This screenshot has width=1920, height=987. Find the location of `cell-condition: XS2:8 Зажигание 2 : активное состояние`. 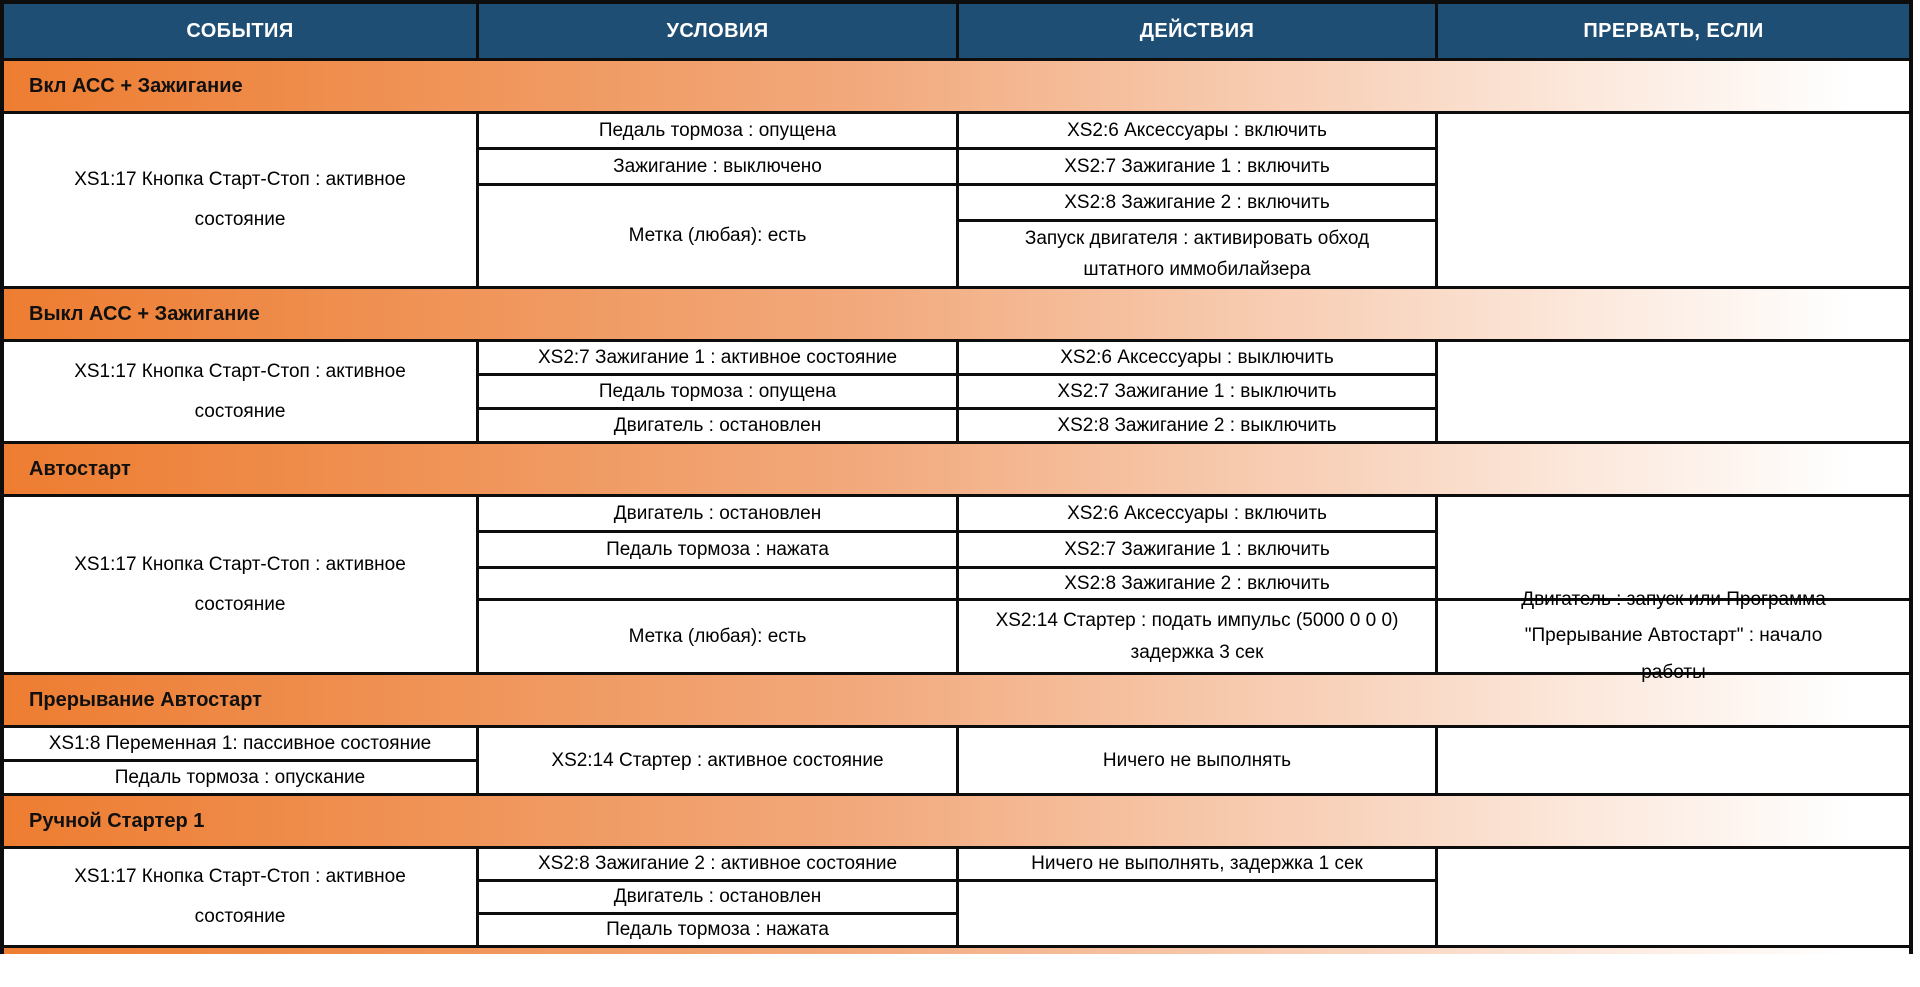

cell-condition: XS2:8 Зажигание 2 : активное состояние is located at coordinates (717, 864).